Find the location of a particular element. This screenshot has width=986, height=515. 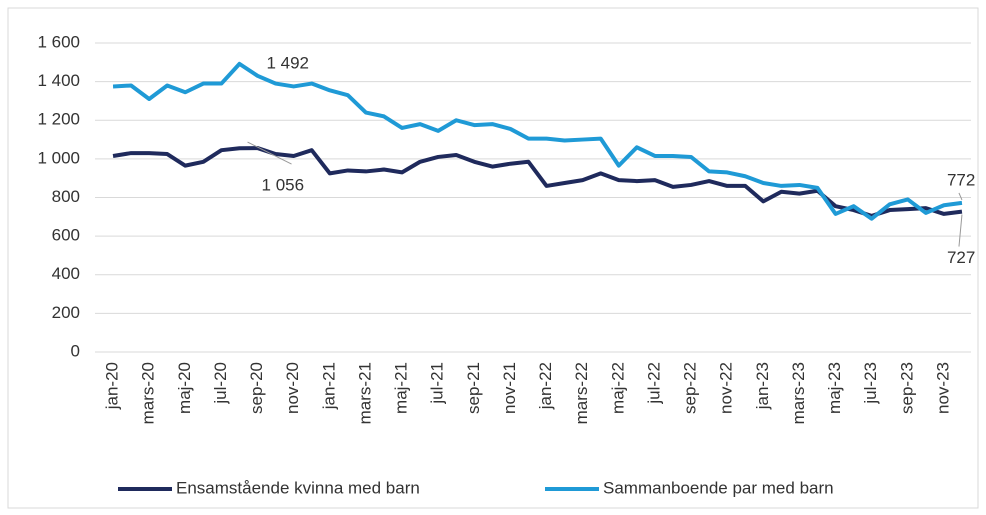

data-label: 1 492 is located at coordinates (287, 62).